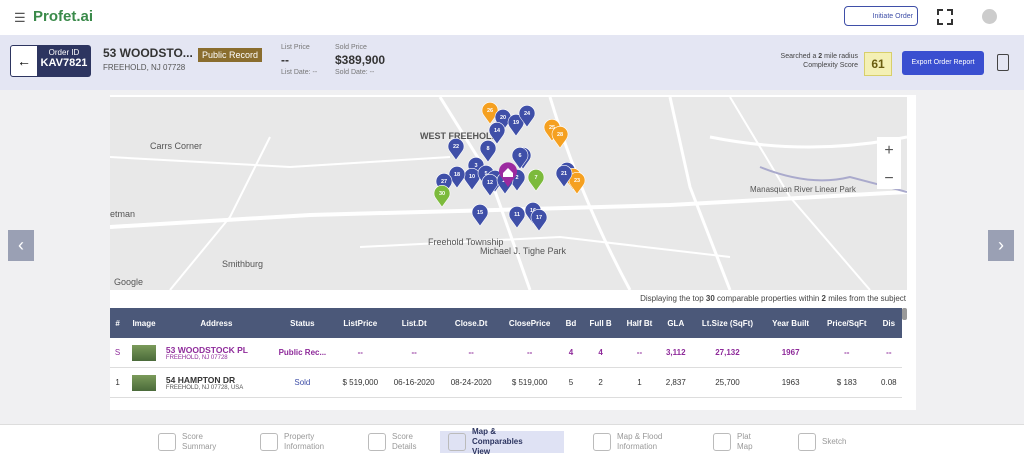 The width and height of the screenshot is (1024, 458). What do you see at coordinates (727, 382) in the screenshot?
I see `cell: 25,700` at bounding box center [727, 382].